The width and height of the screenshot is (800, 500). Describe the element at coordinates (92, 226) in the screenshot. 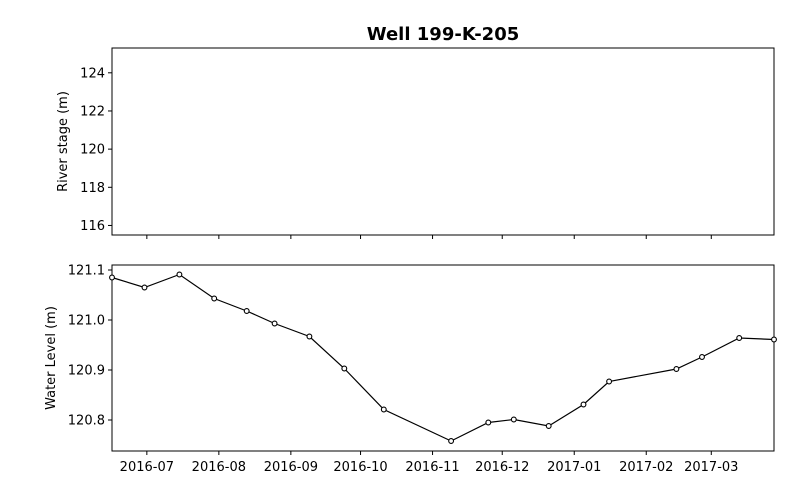

I see `river-stage-y-tick-label: 116` at that location.